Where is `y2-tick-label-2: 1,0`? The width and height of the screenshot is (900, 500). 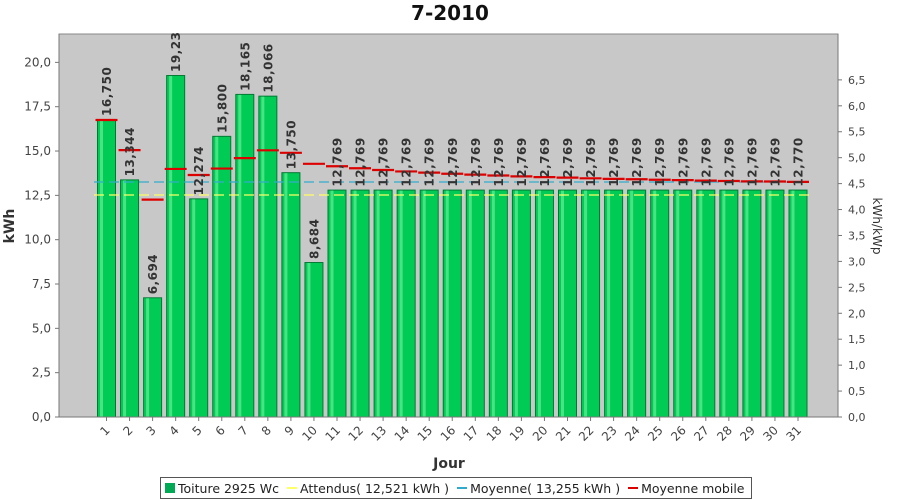
y2-tick-label-2: 1,0 is located at coordinates (857, 365).